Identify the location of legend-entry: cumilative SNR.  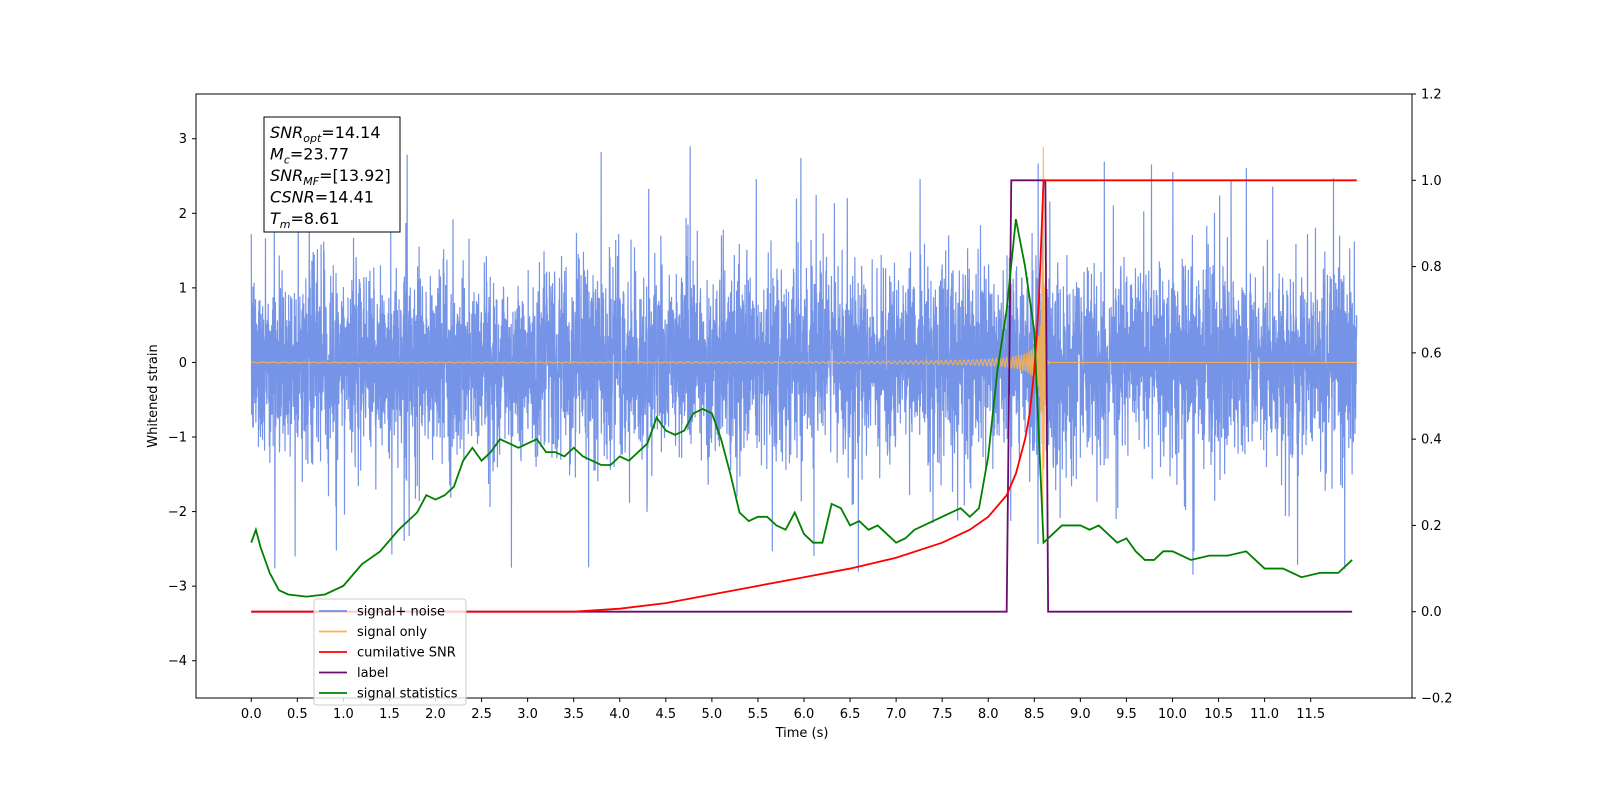
(406, 653).